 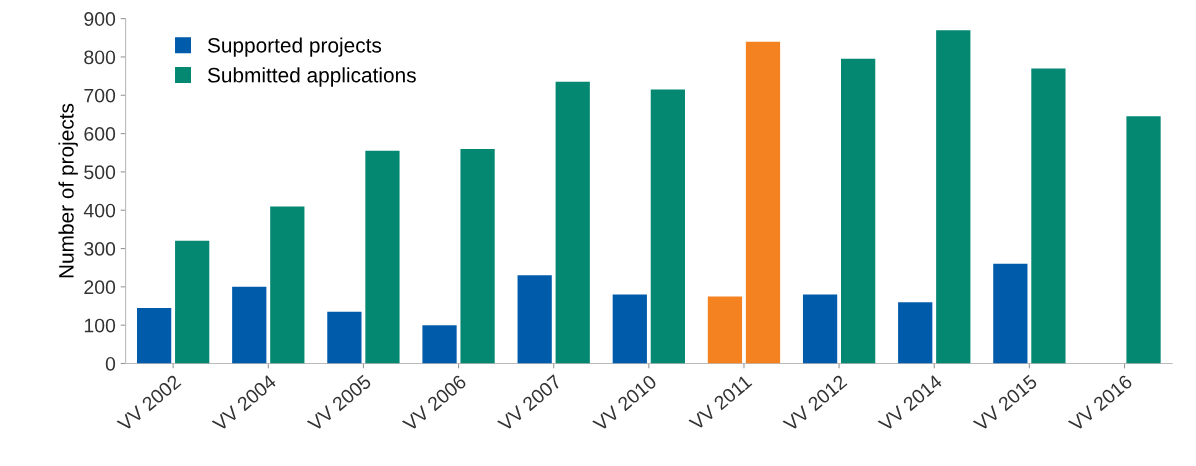 What do you see at coordinates (100, 95) in the screenshot?
I see `y-tick-label: 700` at bounding box center [100, 95].